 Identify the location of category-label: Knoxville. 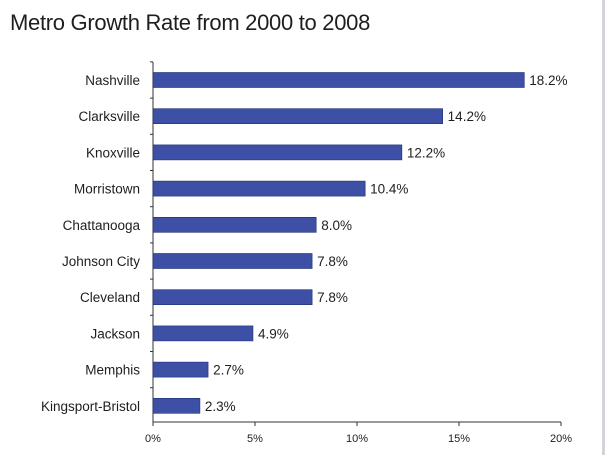
(113, 152).